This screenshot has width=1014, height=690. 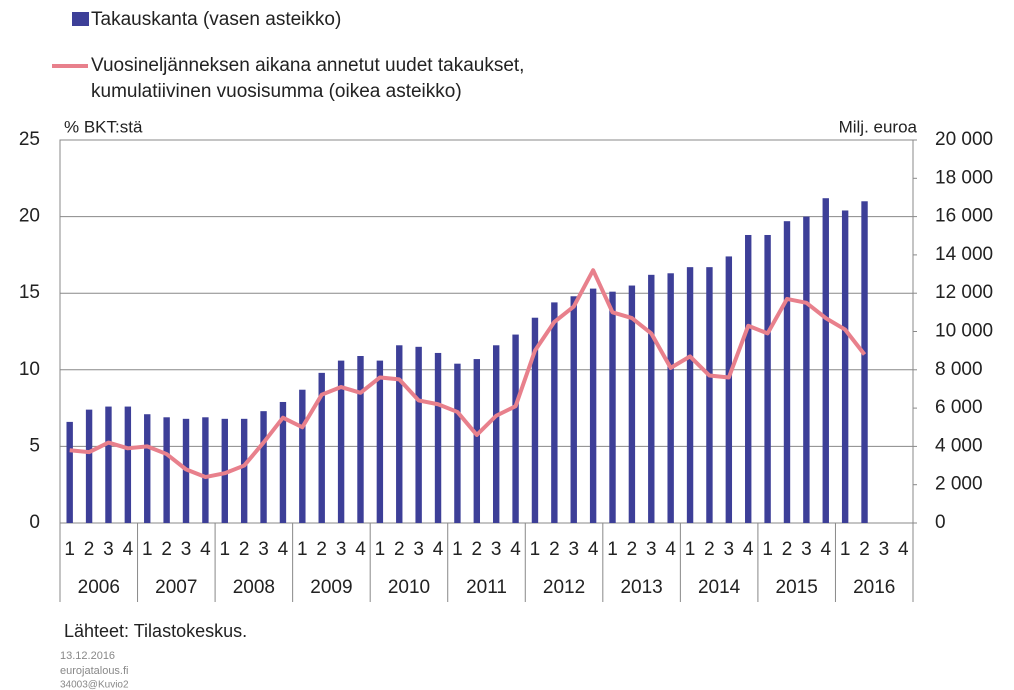 I want to click on y2-tick-label: 0, so click(x=940, y=522).